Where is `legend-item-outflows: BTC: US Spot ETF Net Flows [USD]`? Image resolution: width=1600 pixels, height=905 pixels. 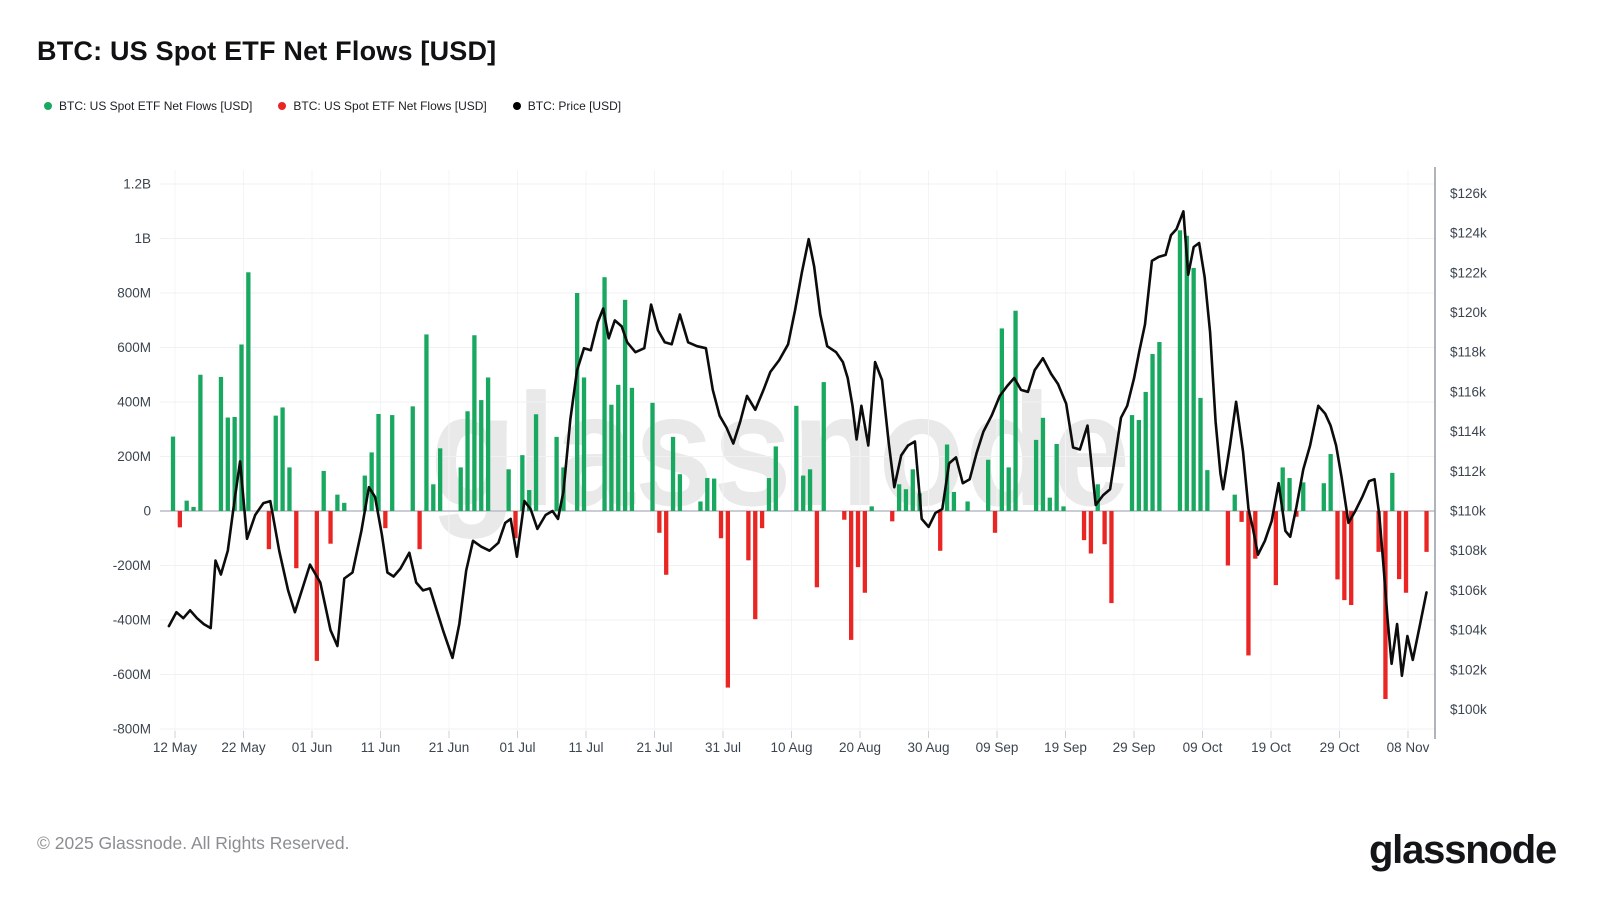 legend-item-outflows: BTC: US Spot ETF Net Flows [USD] is located at coordinates (382, 106).